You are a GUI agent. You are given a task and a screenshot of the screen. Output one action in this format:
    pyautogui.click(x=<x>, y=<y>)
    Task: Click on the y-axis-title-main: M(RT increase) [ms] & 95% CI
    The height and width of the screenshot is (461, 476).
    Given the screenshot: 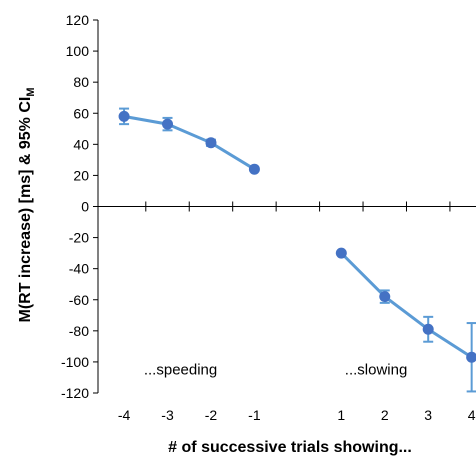 What is the action you would take?
    pyautogui.click(x=25, y=210)
    